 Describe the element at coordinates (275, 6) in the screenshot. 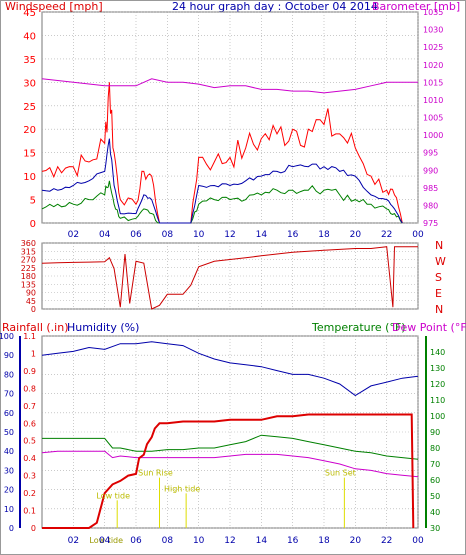

I see `graph-title: 24 hour graph day : October 04 2014` at that location.